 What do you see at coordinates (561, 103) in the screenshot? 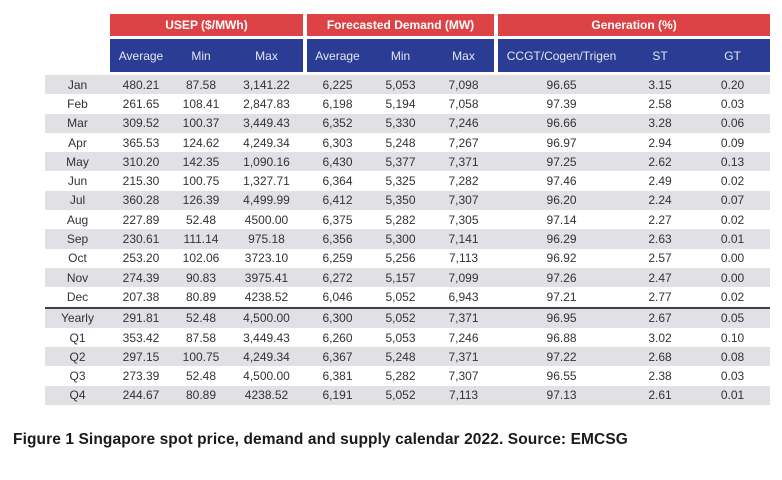
I see `table-cell: 97.39` at bounding box center [561, 103].